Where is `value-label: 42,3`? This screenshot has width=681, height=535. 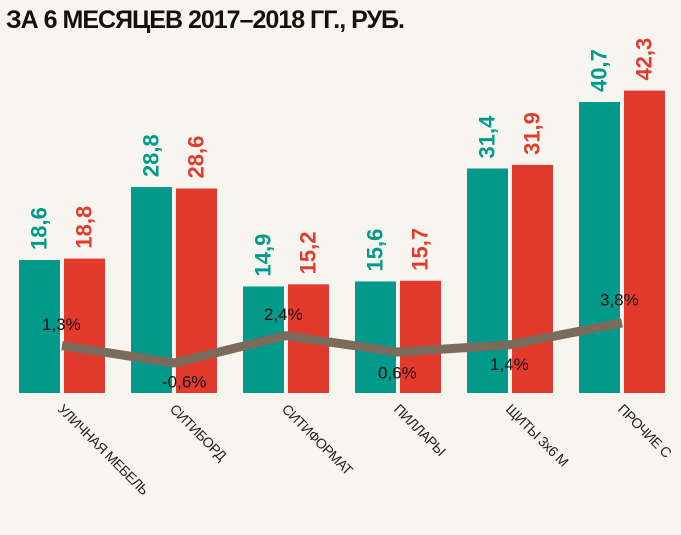 value-label: 42,3 is located at coordinates (643, 59).